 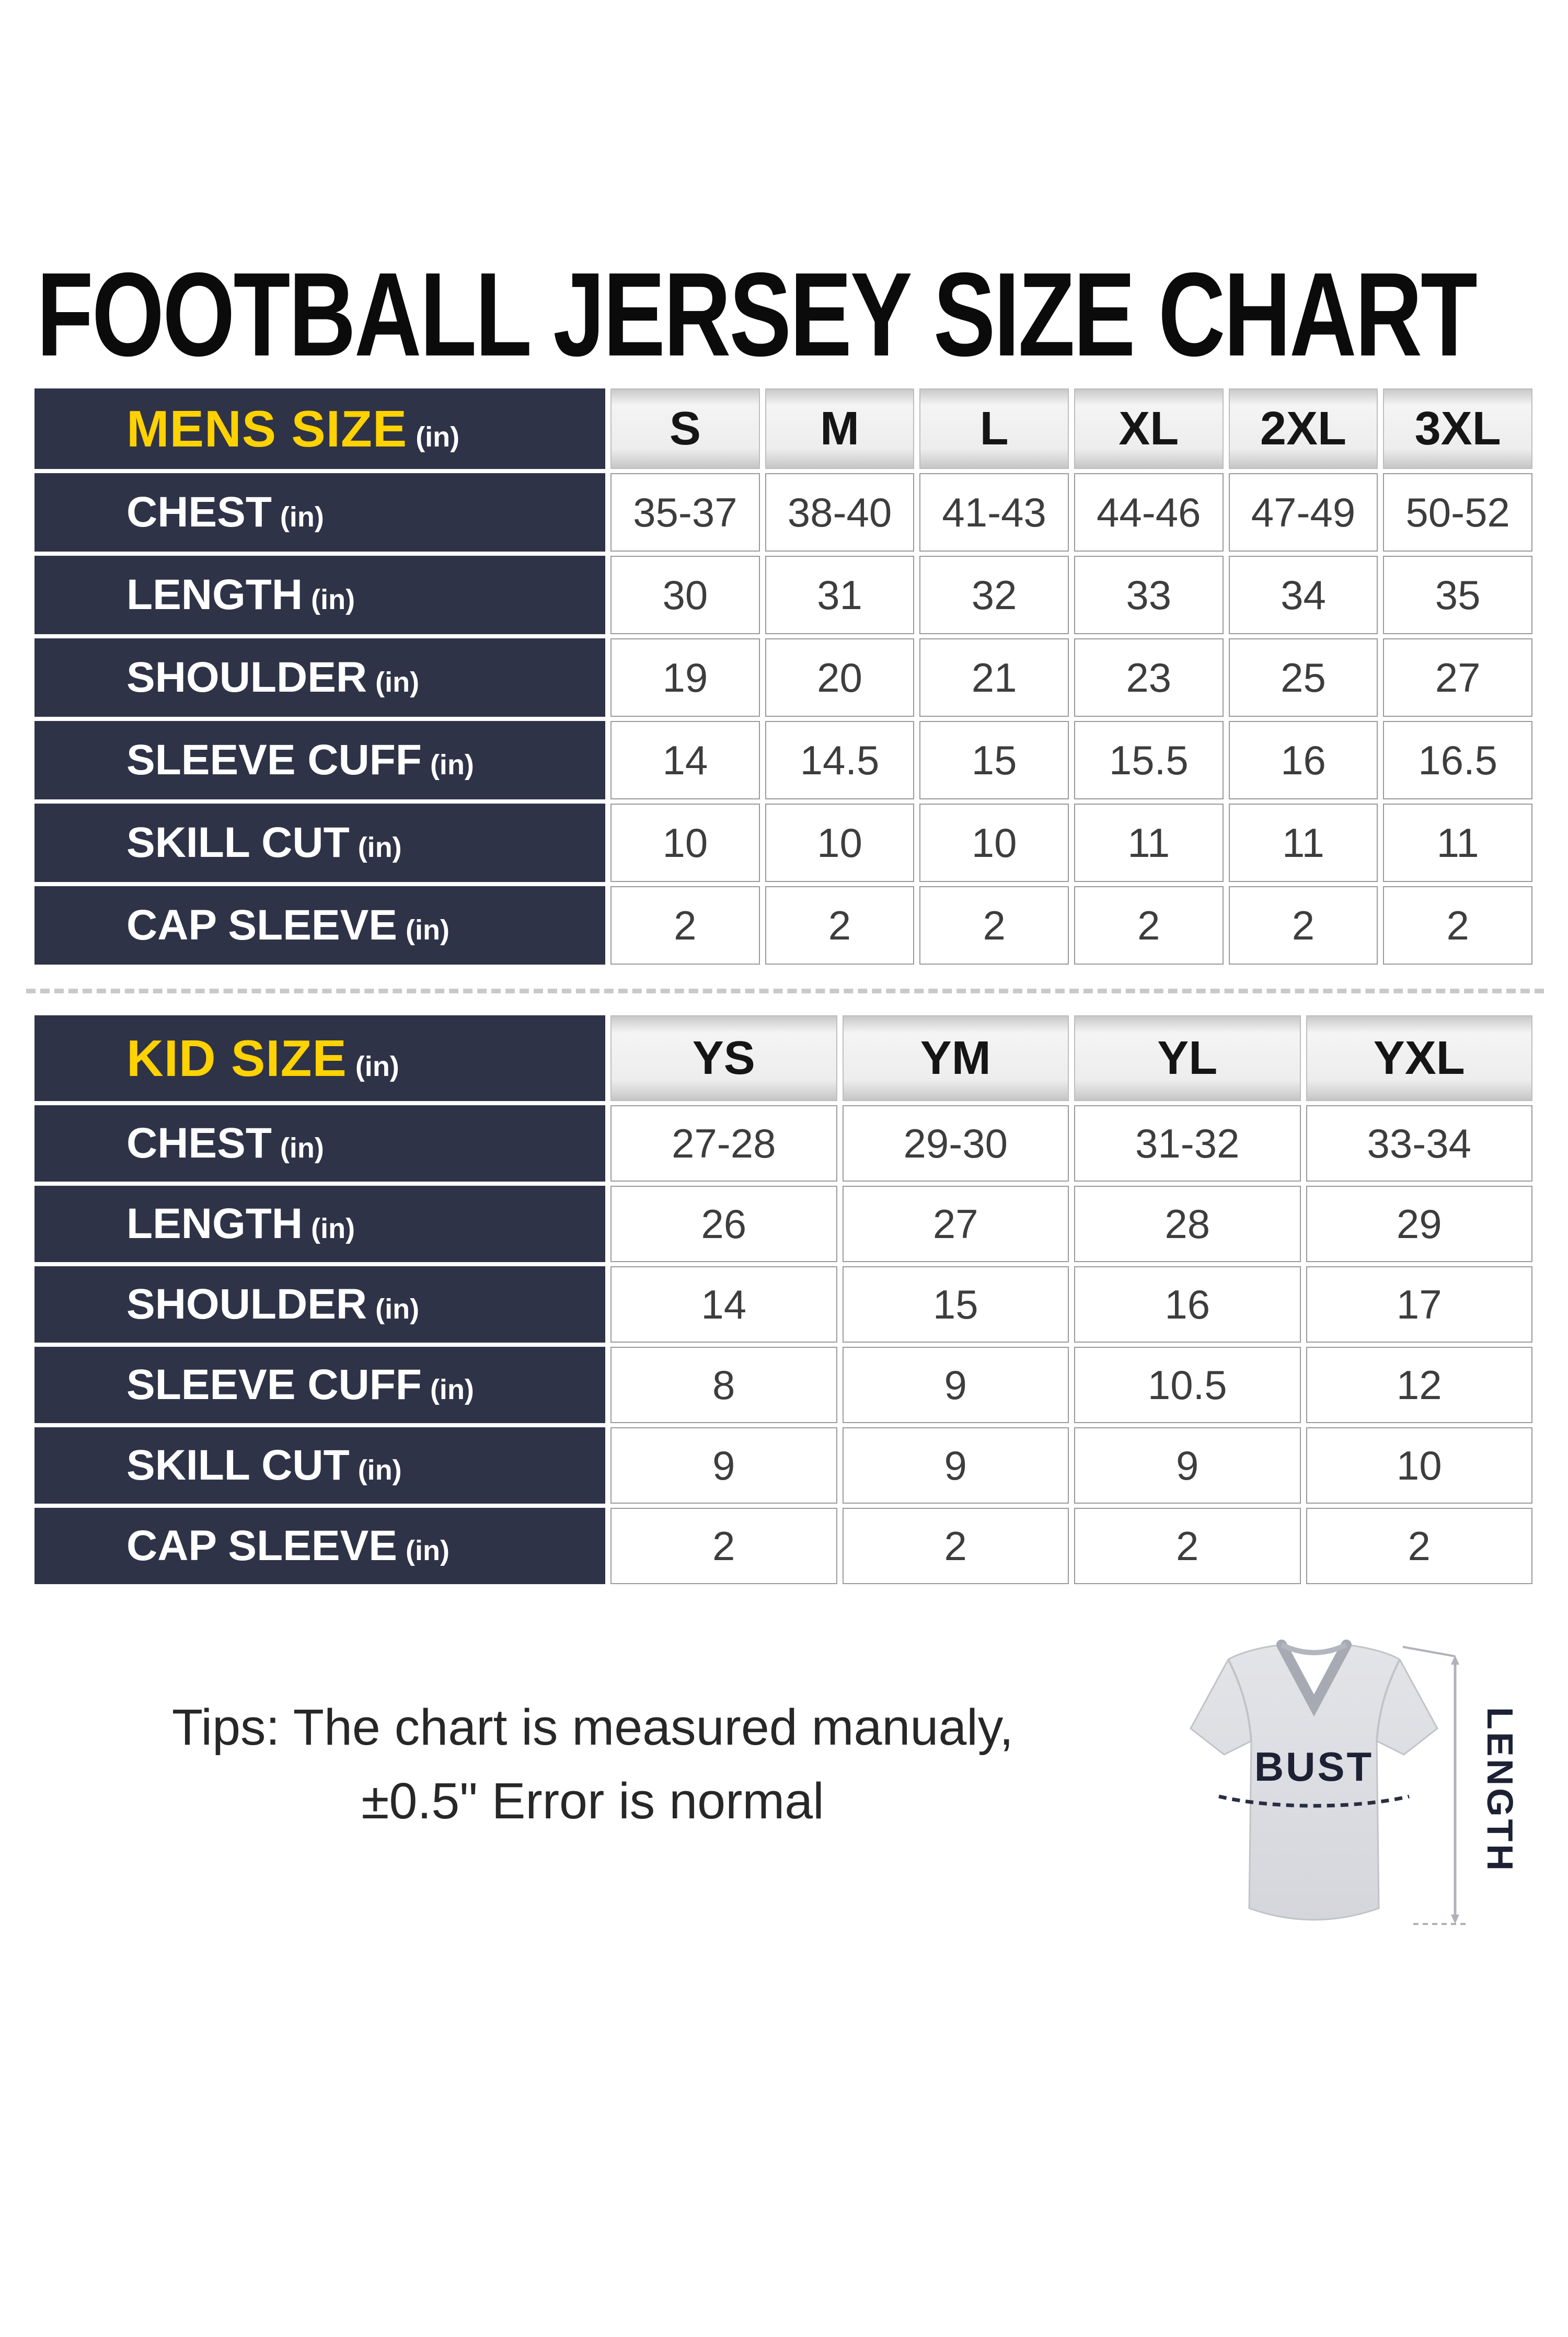 What do you see at coordinates (267, 428) in the screenshot?
I see `size-group-label: MENS SIZE` at bounding box center [267, 428].